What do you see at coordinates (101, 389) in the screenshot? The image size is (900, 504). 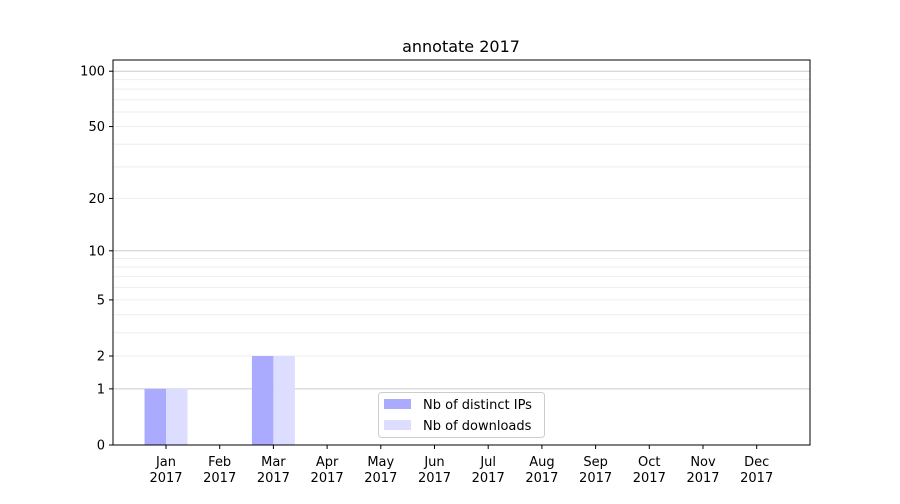 I see `y-tick-label: 1` at bounding box center [101, 389].